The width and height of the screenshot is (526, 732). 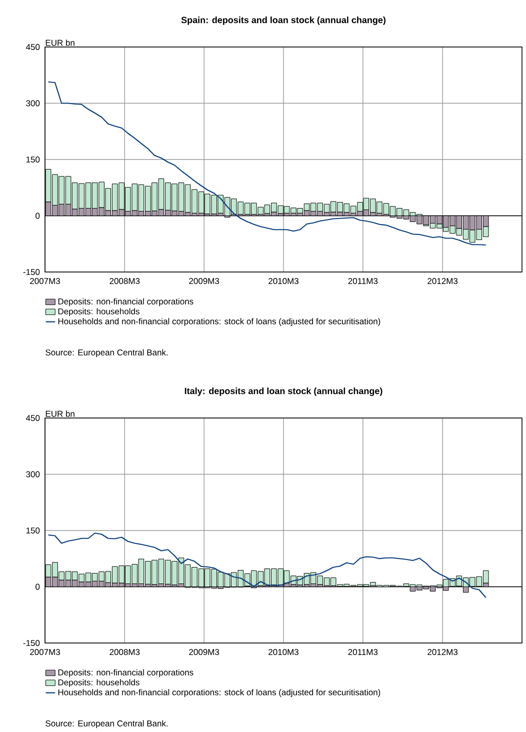 I want to click on chart-title: Spain: deposits and loan stock (annual change), so click(x=283, y=20).